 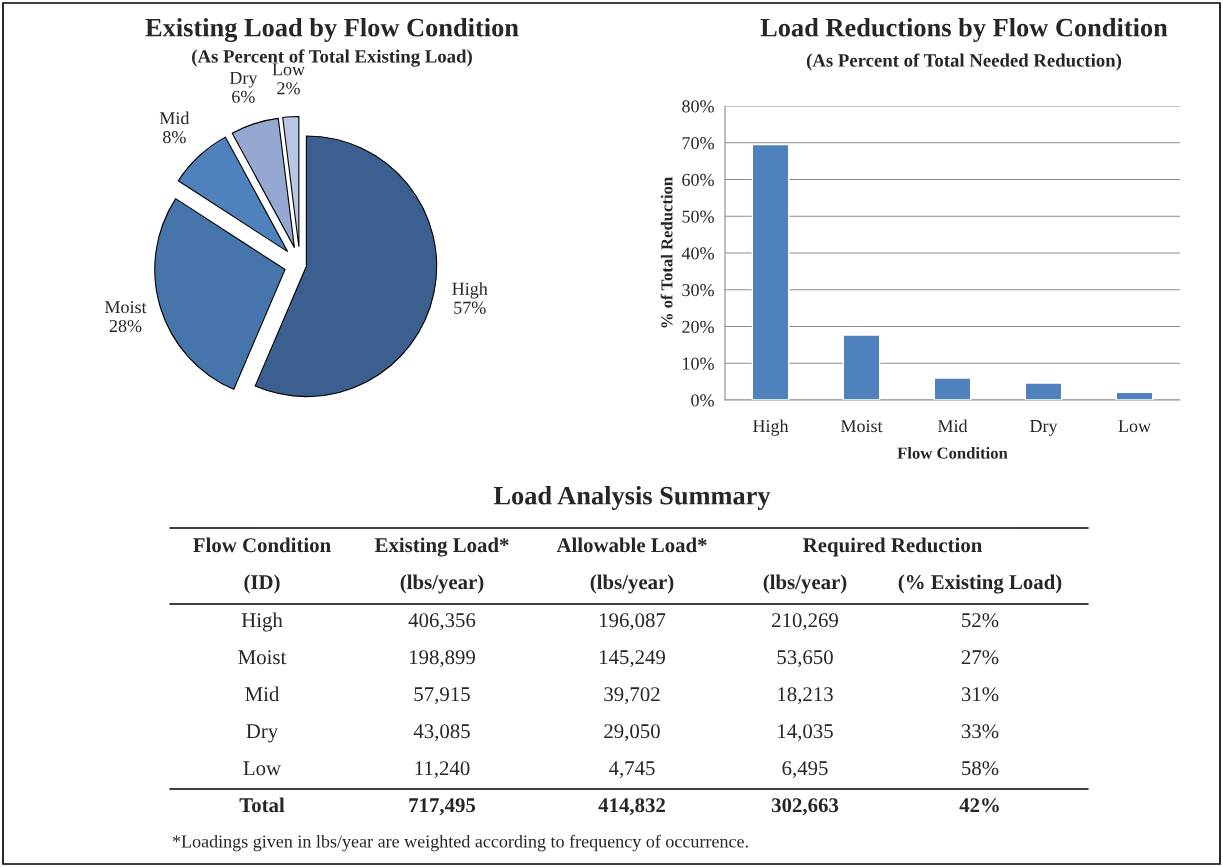 I want to click on text: (% Existing Load), so click(x=980, y=584).